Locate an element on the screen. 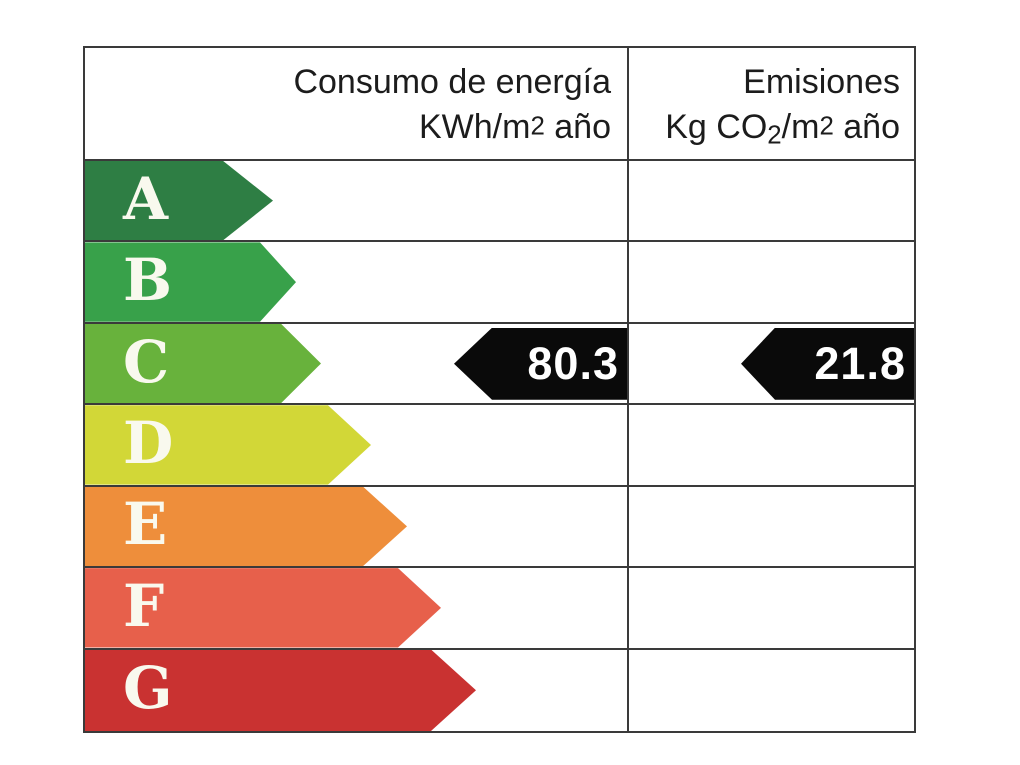  rating-letter-g: G is located at coordinates (148, 688).